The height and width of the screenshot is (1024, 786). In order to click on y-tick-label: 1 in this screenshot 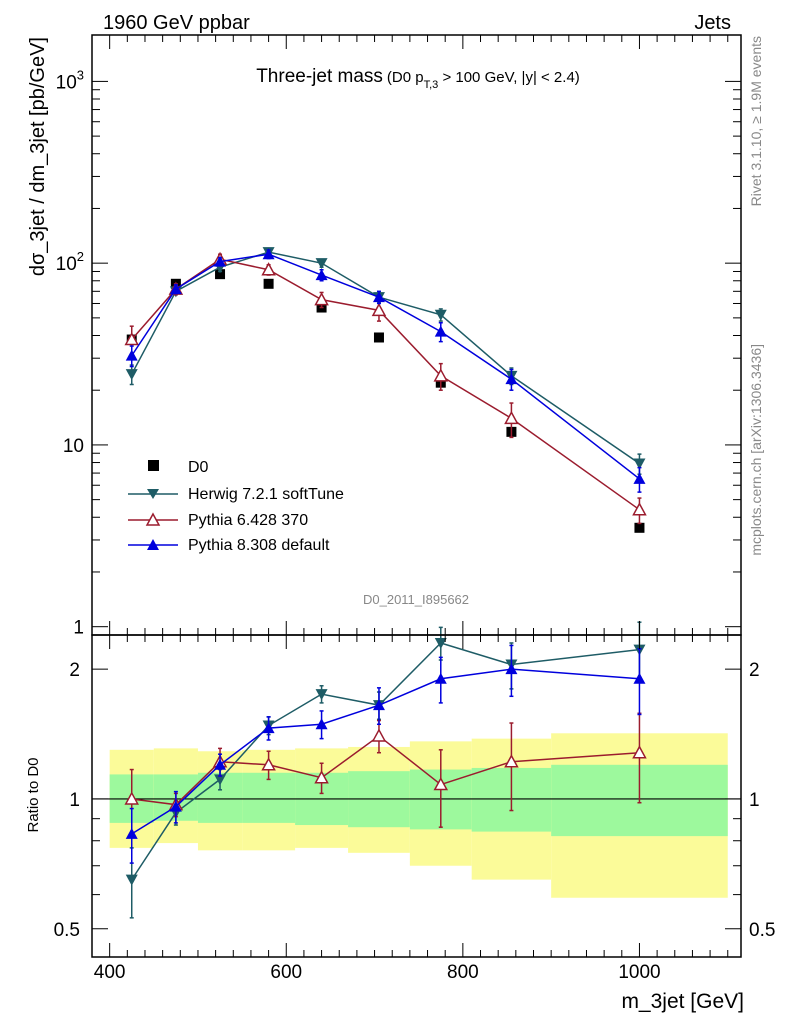, I will do `click(78, 628)`.